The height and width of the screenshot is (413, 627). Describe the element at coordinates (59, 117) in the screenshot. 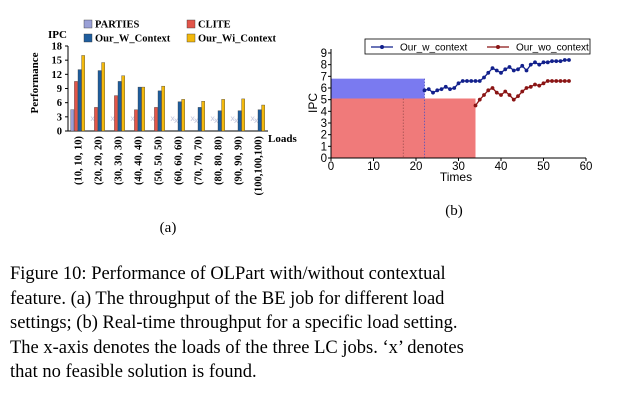

I see `chart-a-y-tick-label: 3` at that location.